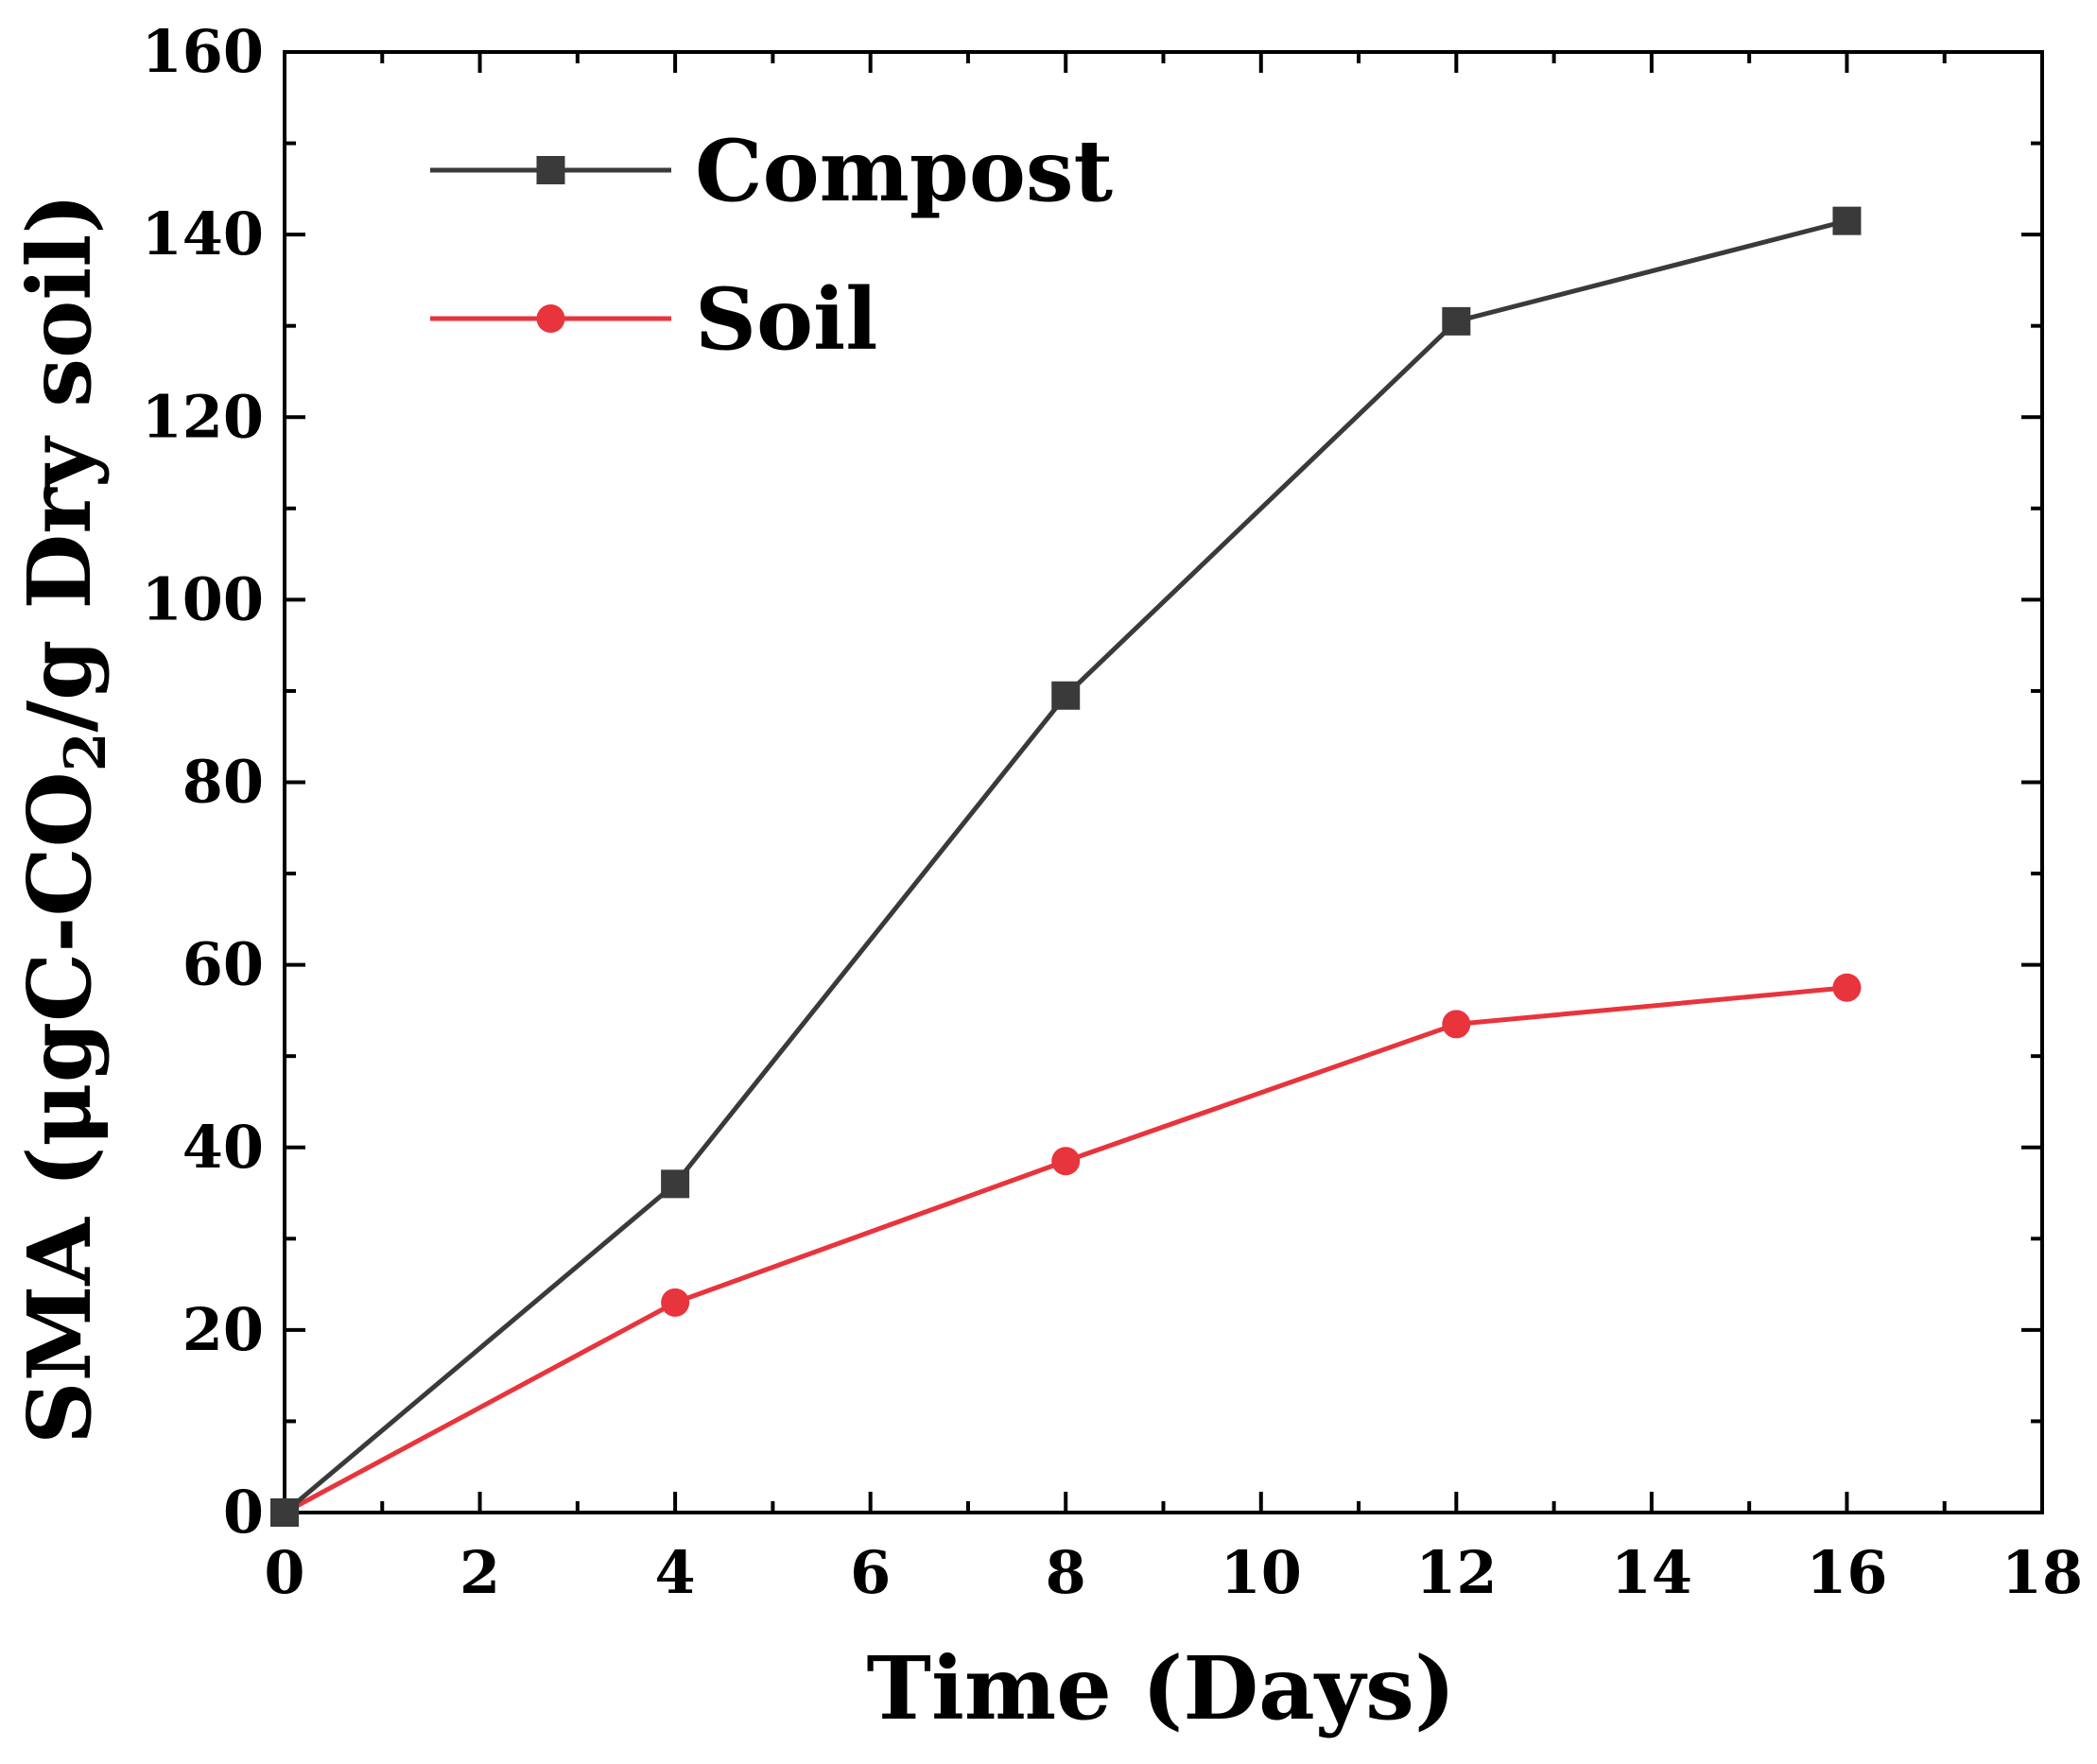 The width and height of the screenshot is (2097, 1764). Describe the element at coordinates (1456, 1572) in the screenshot. I see `x-tick-label: 12` at that location.